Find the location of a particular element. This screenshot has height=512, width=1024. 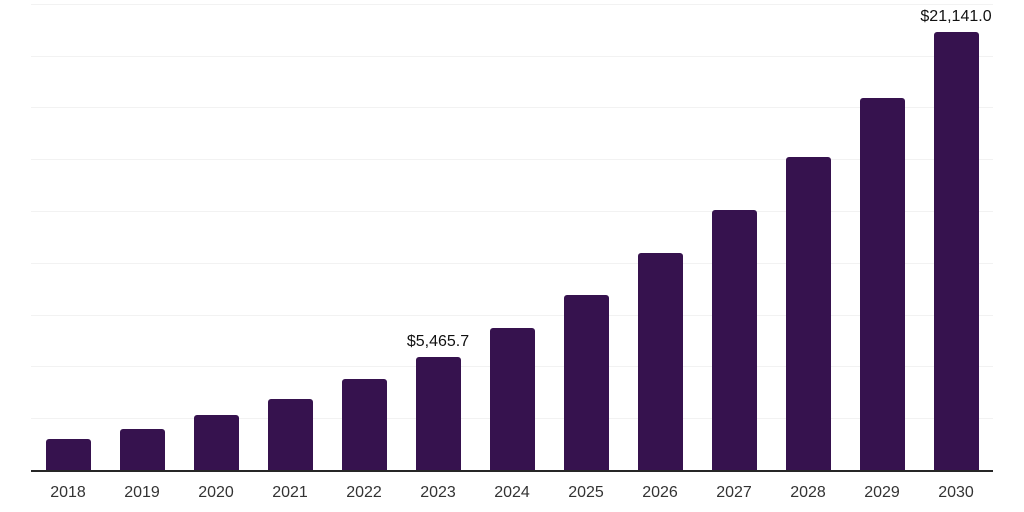

x-tick-label-2024: 2024 is located at coordinates (512, 492).